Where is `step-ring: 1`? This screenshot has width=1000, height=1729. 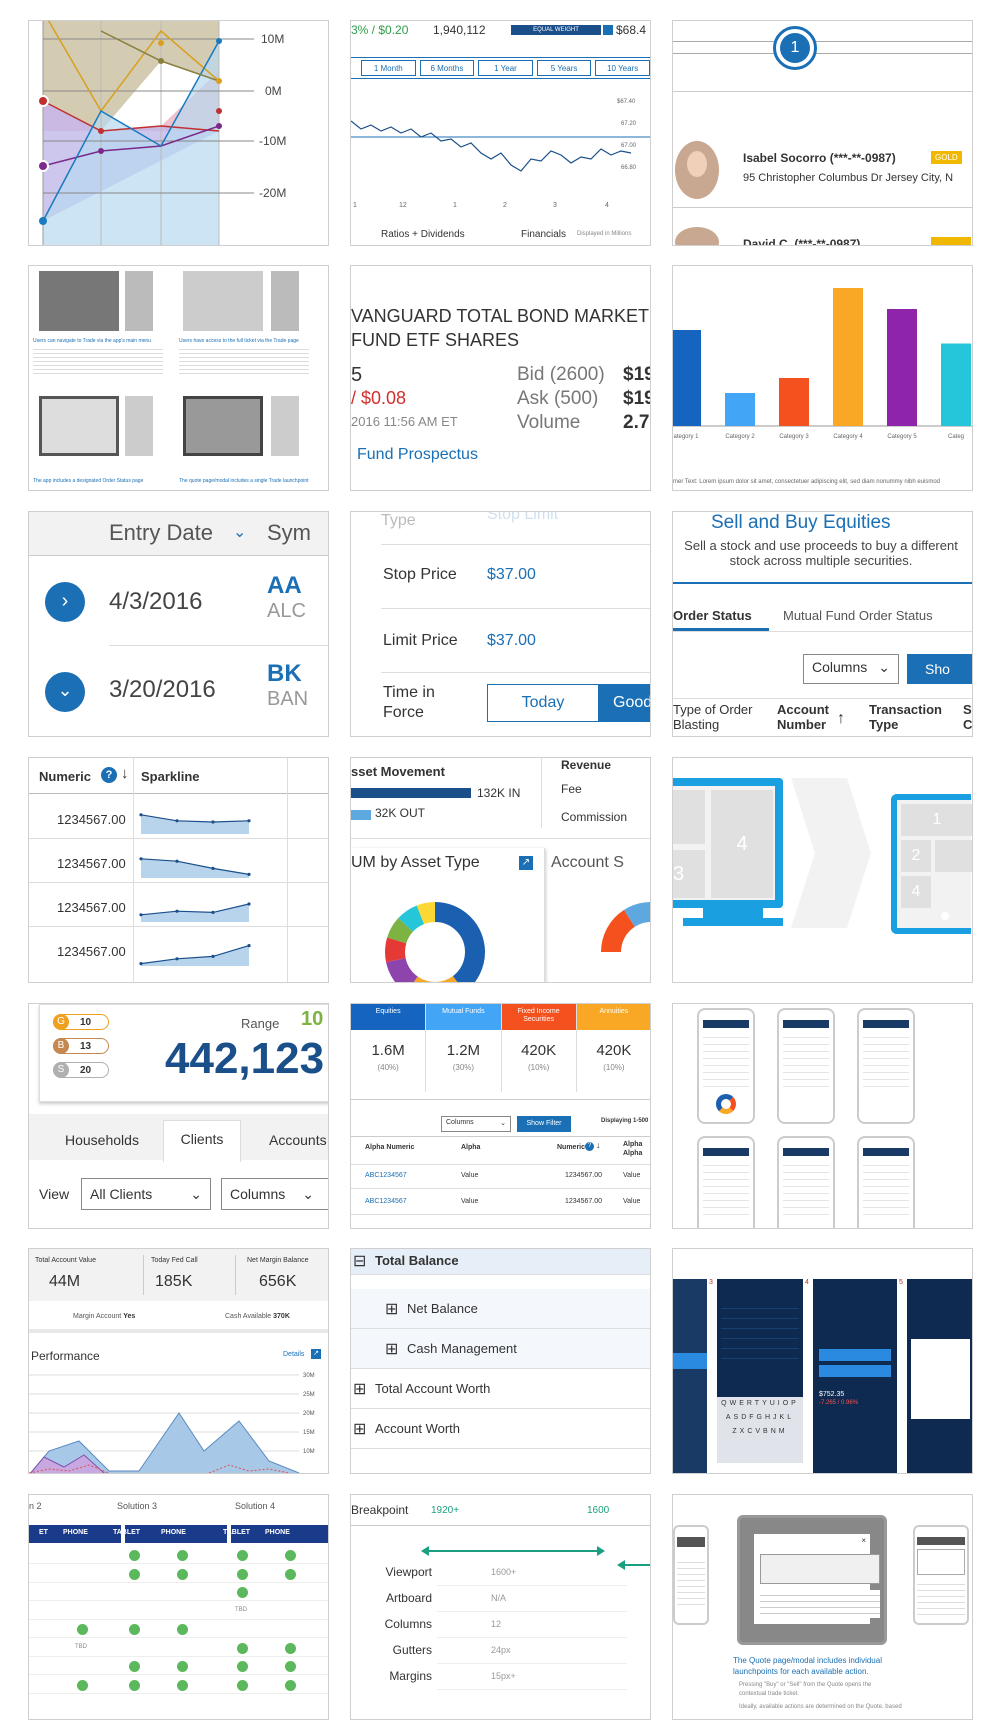
step-ring: 1 is located at coordinates (795, 48).